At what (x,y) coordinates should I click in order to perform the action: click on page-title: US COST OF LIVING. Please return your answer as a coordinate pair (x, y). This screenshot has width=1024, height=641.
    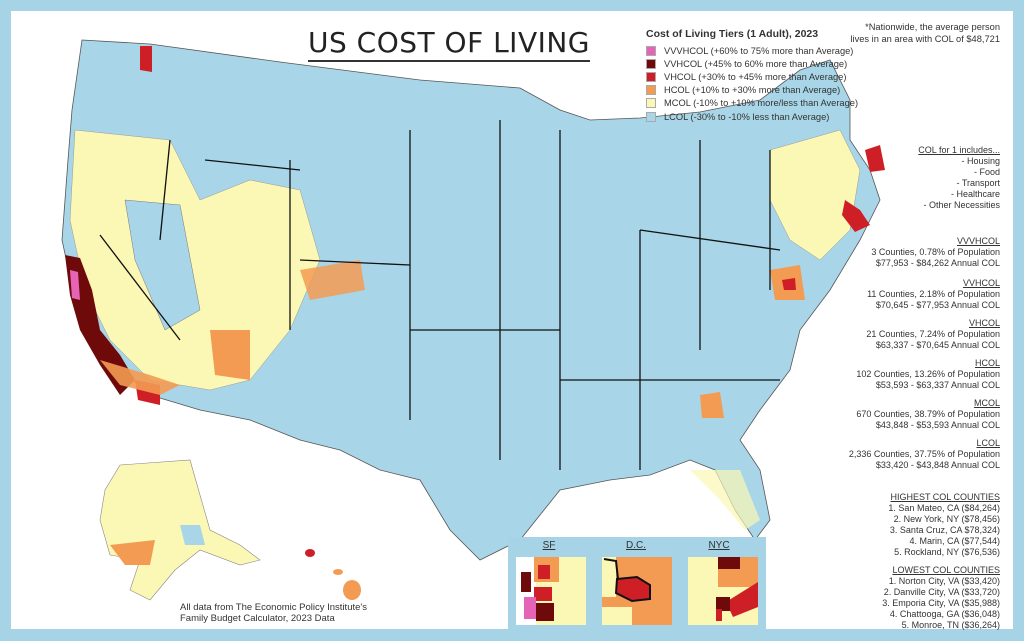
    Looking at the image, I should click on (449, 45).